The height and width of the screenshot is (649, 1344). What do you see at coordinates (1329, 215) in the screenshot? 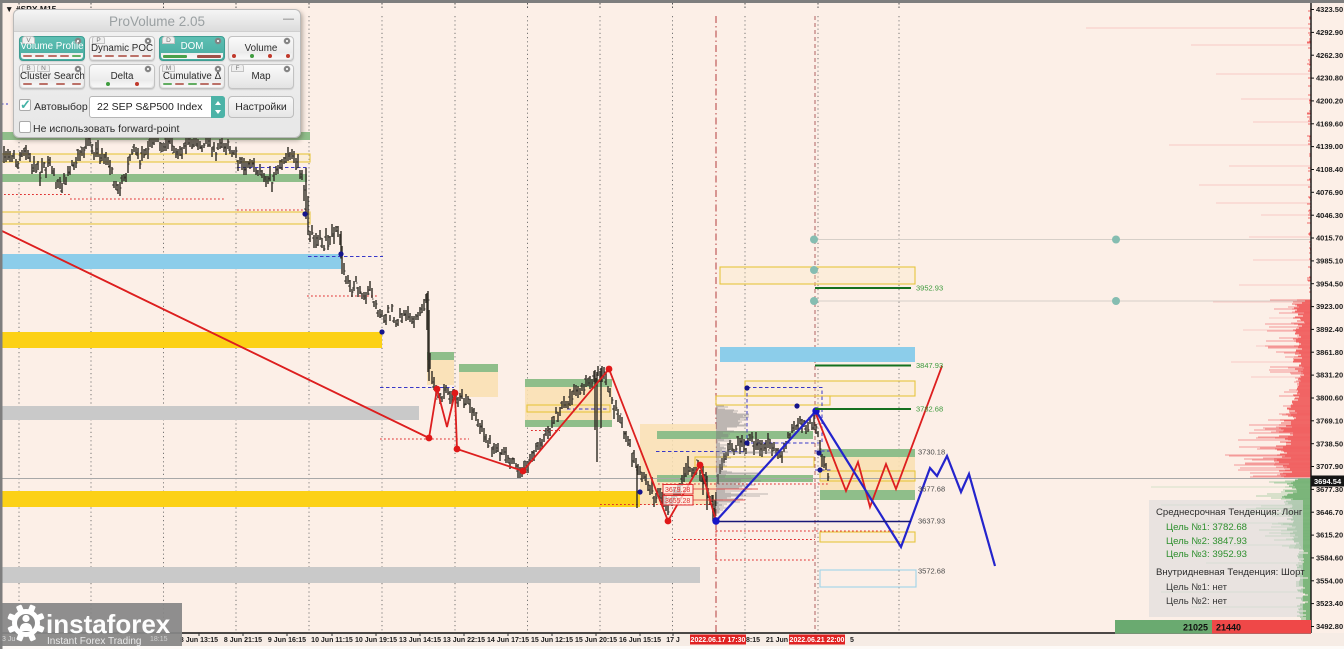
I see `svg-text: 4046.30` at bounding box center [1329, 215].